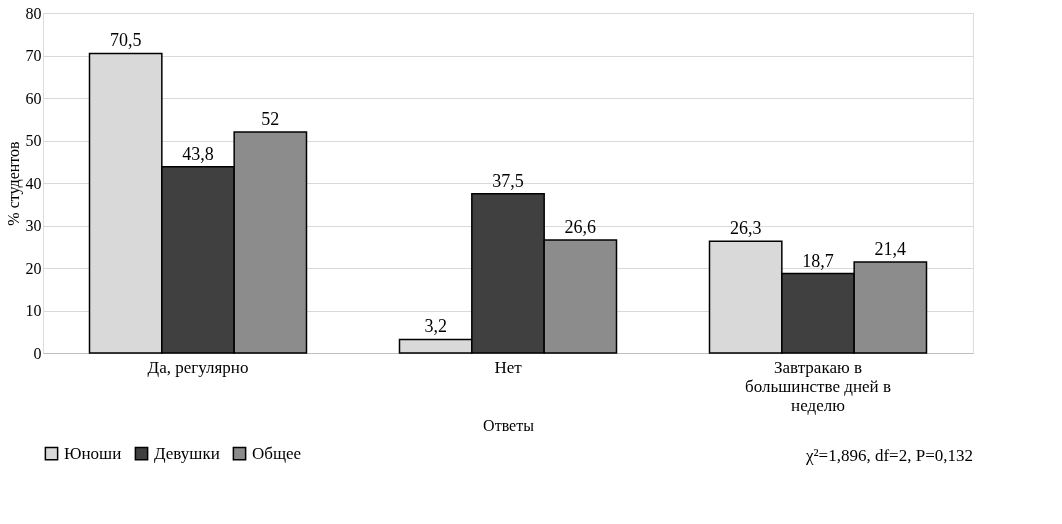  I want to click on y-tick-label: 20, so click(33, 268).